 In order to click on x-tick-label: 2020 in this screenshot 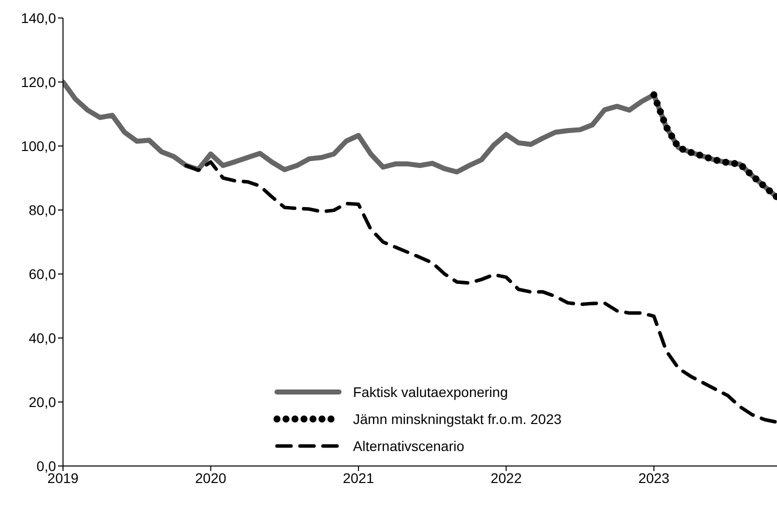, I will do `click(211, 478)`.